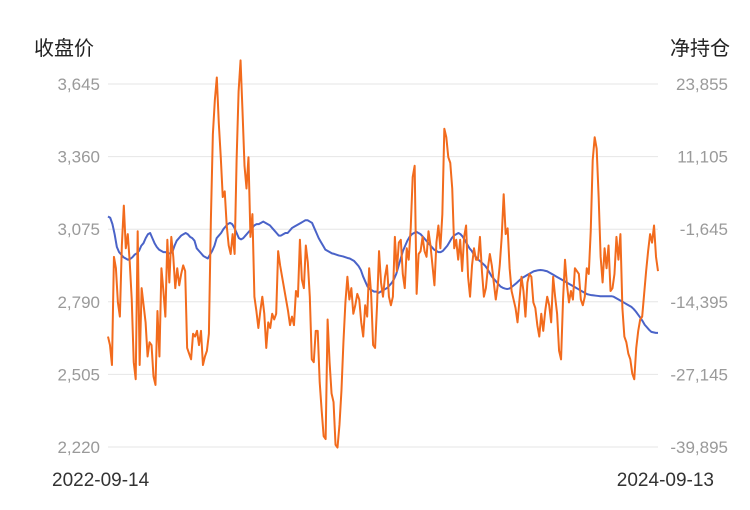  Describe the element at coordinates (704, 229) in the screenshot. I see `right-tick-label: -1,645` at that location.